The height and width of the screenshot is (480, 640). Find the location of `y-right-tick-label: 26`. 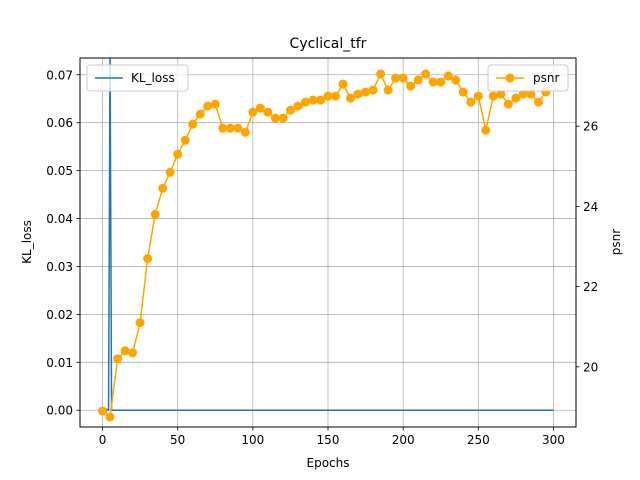

y-right-tick-label: 26 is located at coordinates (590, 127).